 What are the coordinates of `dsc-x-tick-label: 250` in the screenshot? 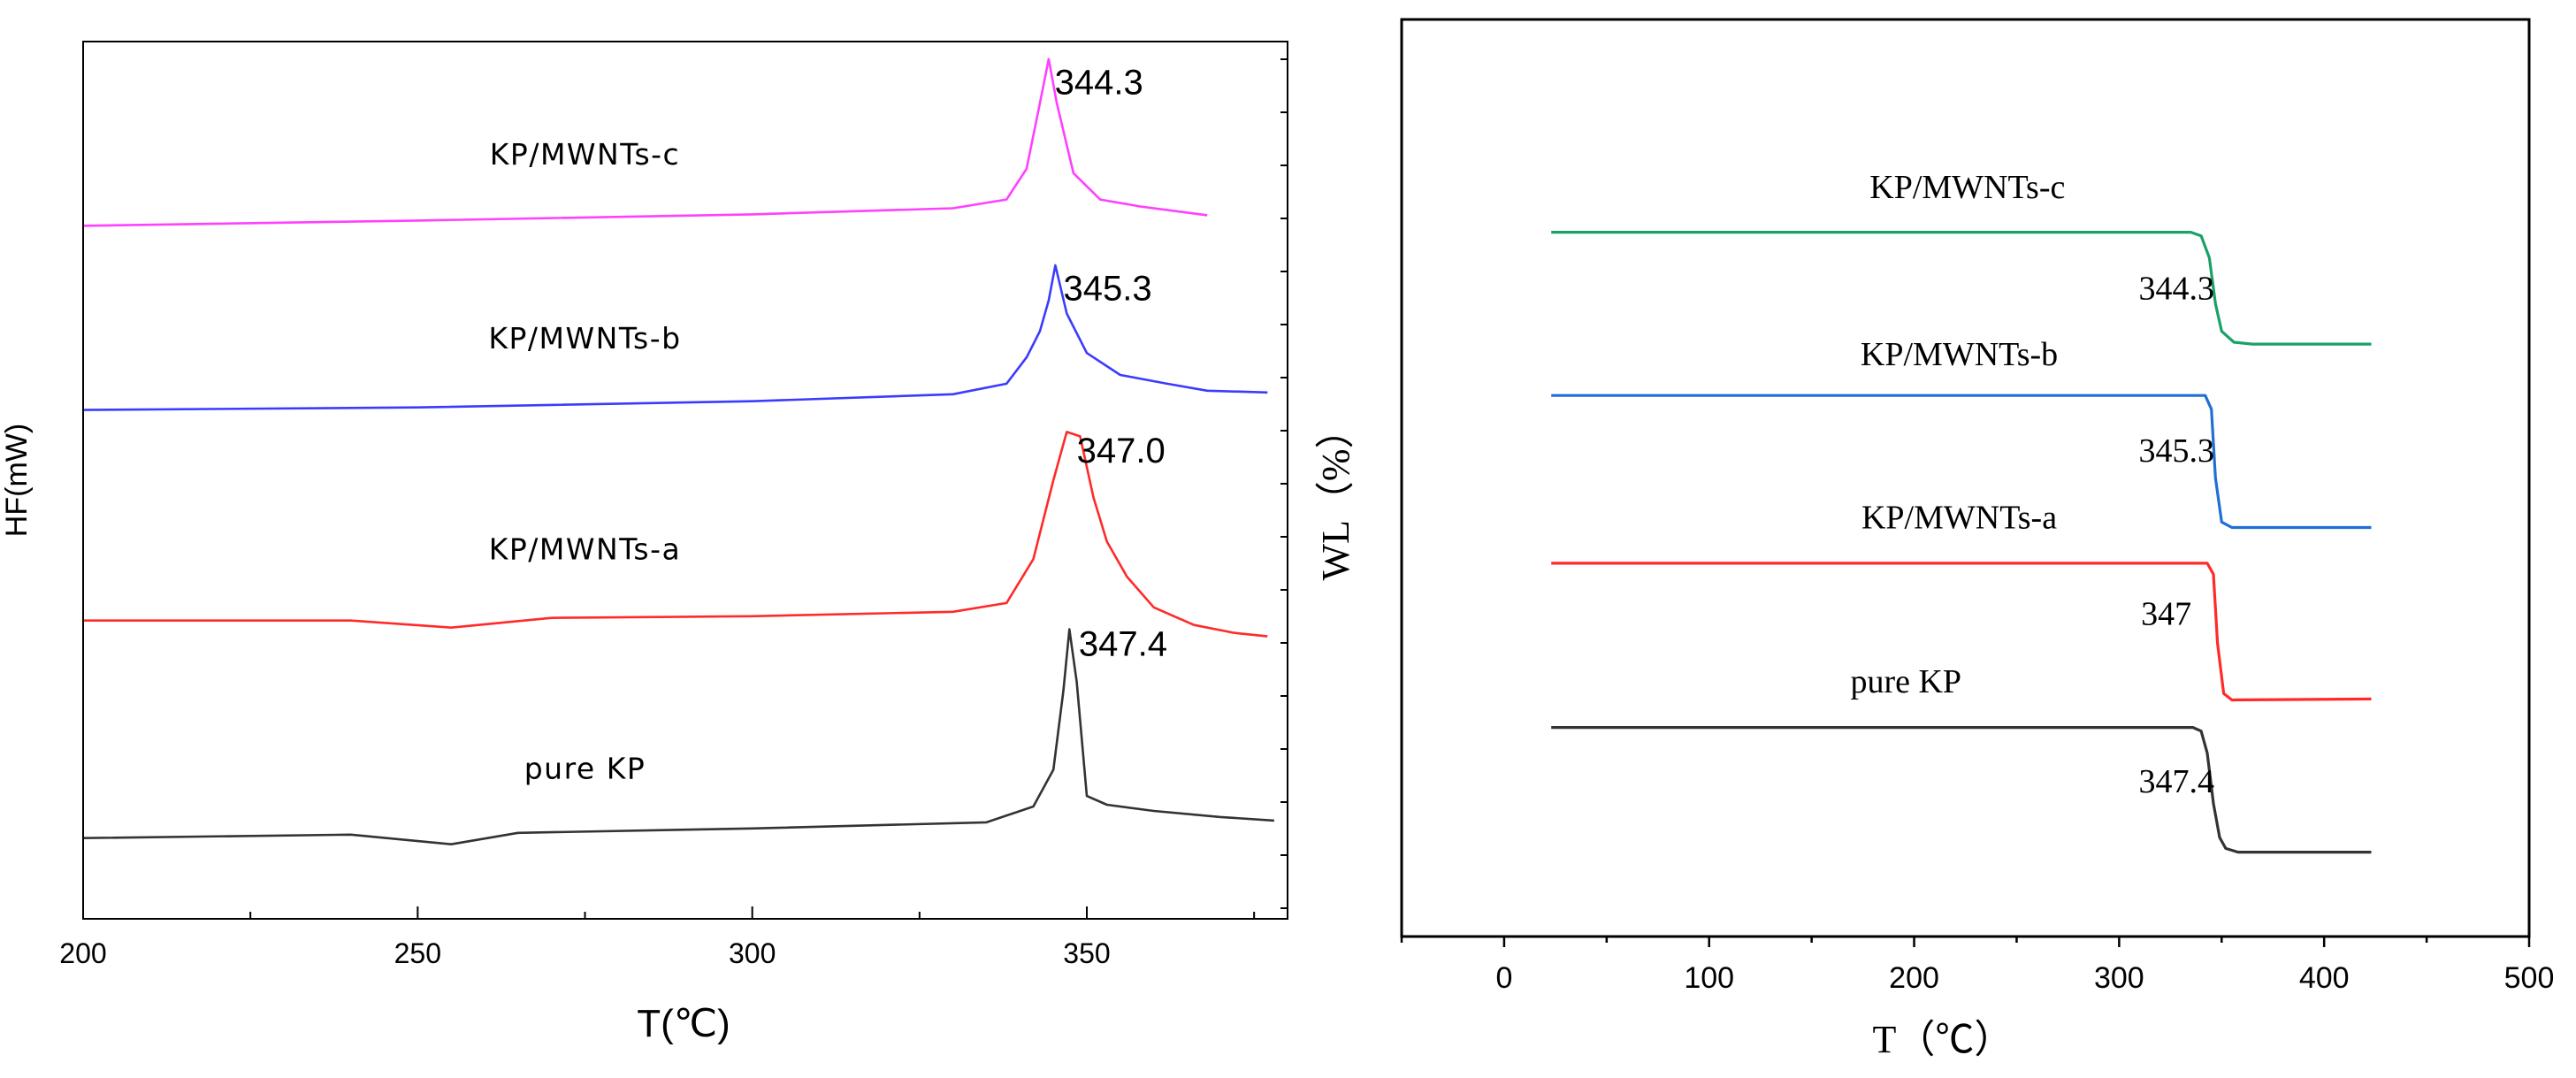 It's located at (417, 953).